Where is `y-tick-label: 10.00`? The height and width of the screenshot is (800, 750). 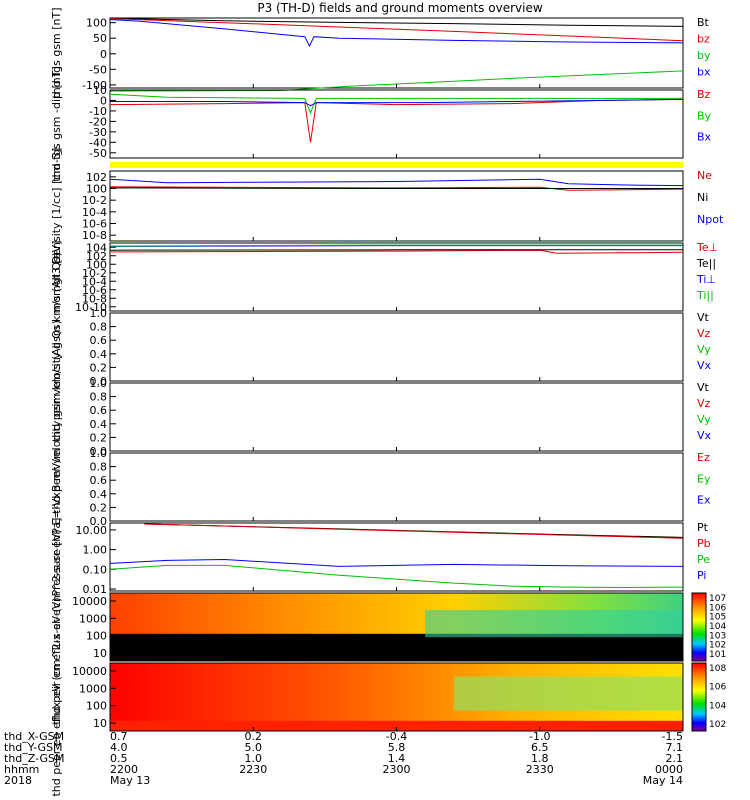
y-tick-label: 10.00 is located at coordinates (92, 530).